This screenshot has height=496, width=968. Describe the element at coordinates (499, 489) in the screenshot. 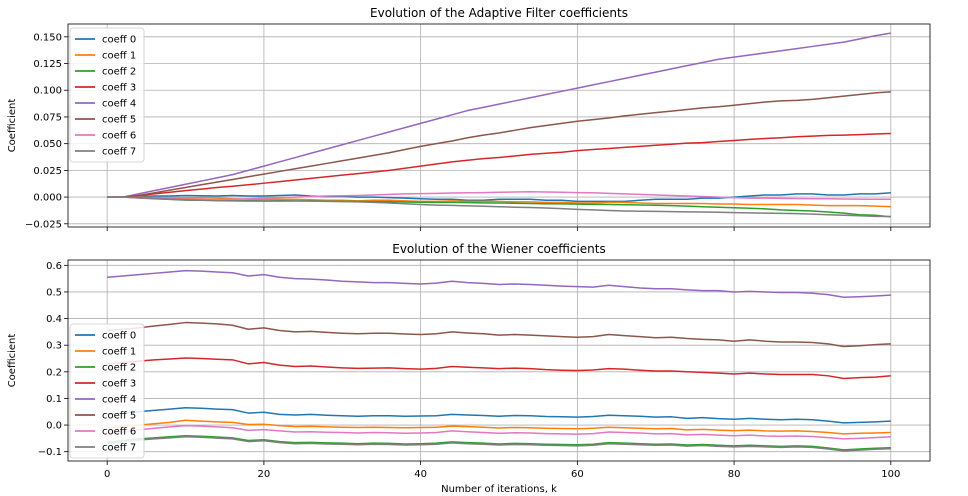

I see `x-axis-label: Number of iterations, k` at that location.